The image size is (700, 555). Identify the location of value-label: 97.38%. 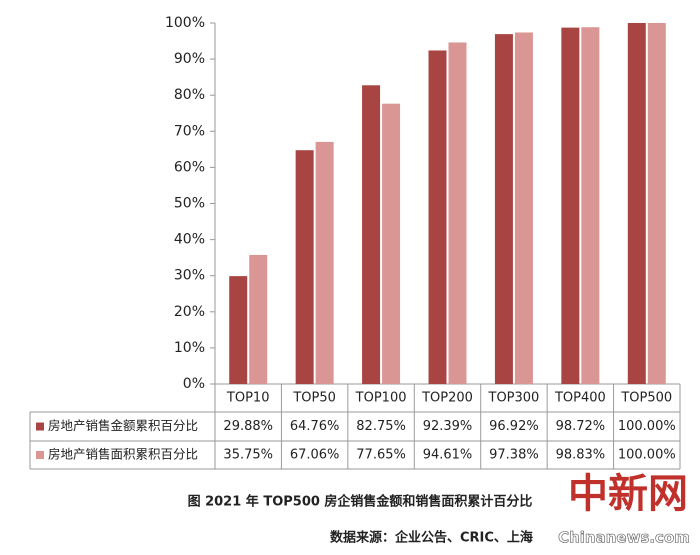
(514, 455).